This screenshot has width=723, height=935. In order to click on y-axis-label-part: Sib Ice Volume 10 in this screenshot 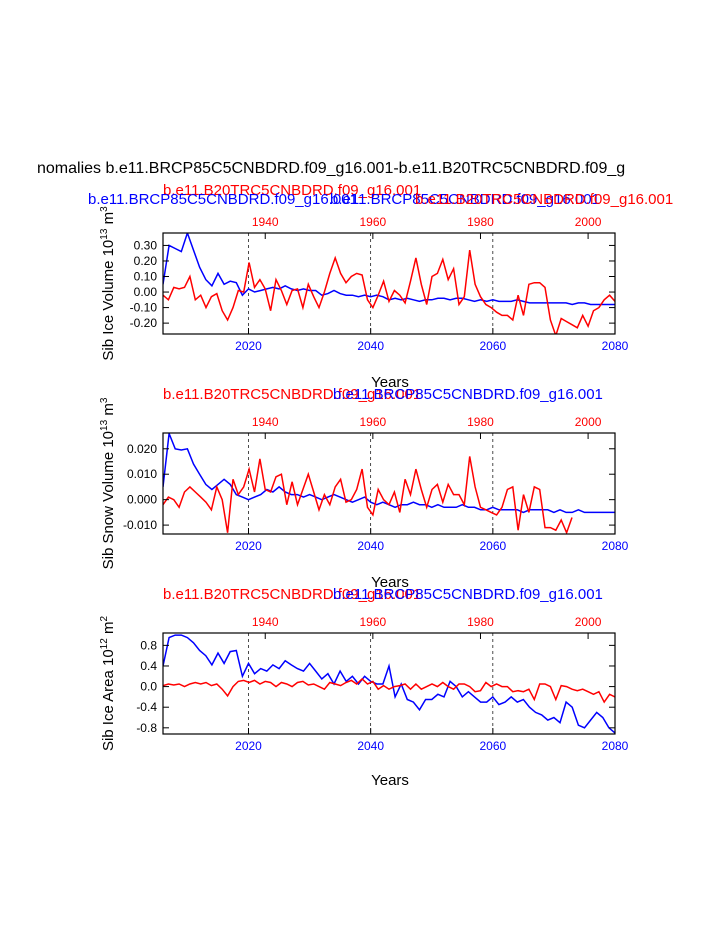, I will do `click(108, 300)`.